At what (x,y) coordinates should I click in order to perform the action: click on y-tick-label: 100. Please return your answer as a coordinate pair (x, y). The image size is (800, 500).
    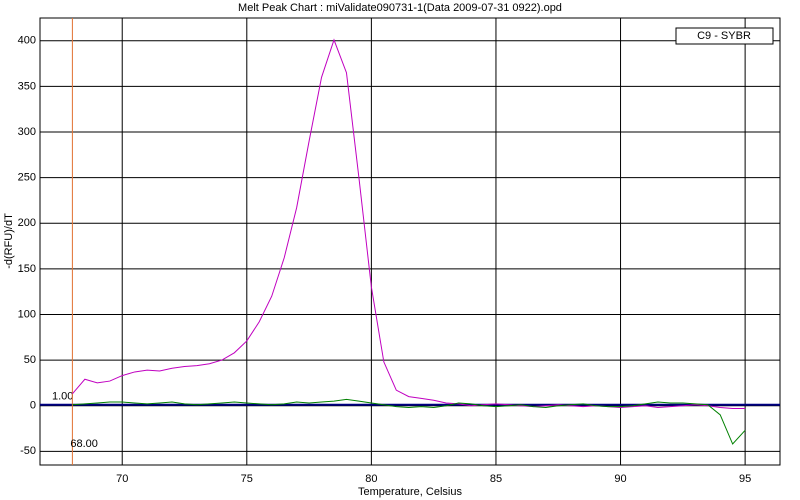
    Looking at the image, I should click on (27, 314).